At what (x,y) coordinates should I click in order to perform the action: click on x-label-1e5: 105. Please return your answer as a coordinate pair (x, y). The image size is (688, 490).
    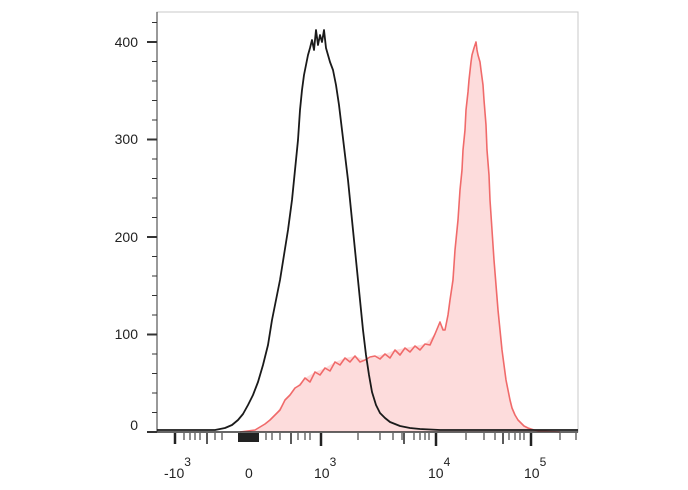
    Looking at the image, I should click on (535, 468).